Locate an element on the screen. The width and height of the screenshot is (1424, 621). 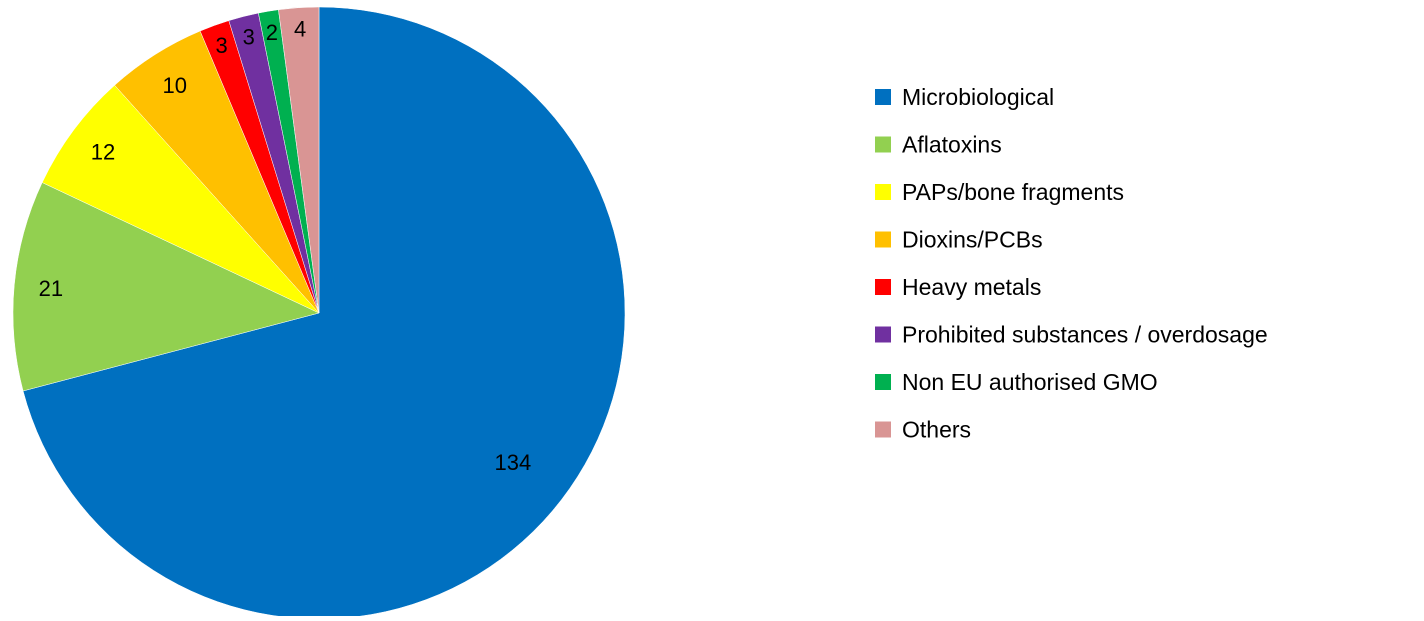
legend-label: Others is located at coordinates (936, 430).